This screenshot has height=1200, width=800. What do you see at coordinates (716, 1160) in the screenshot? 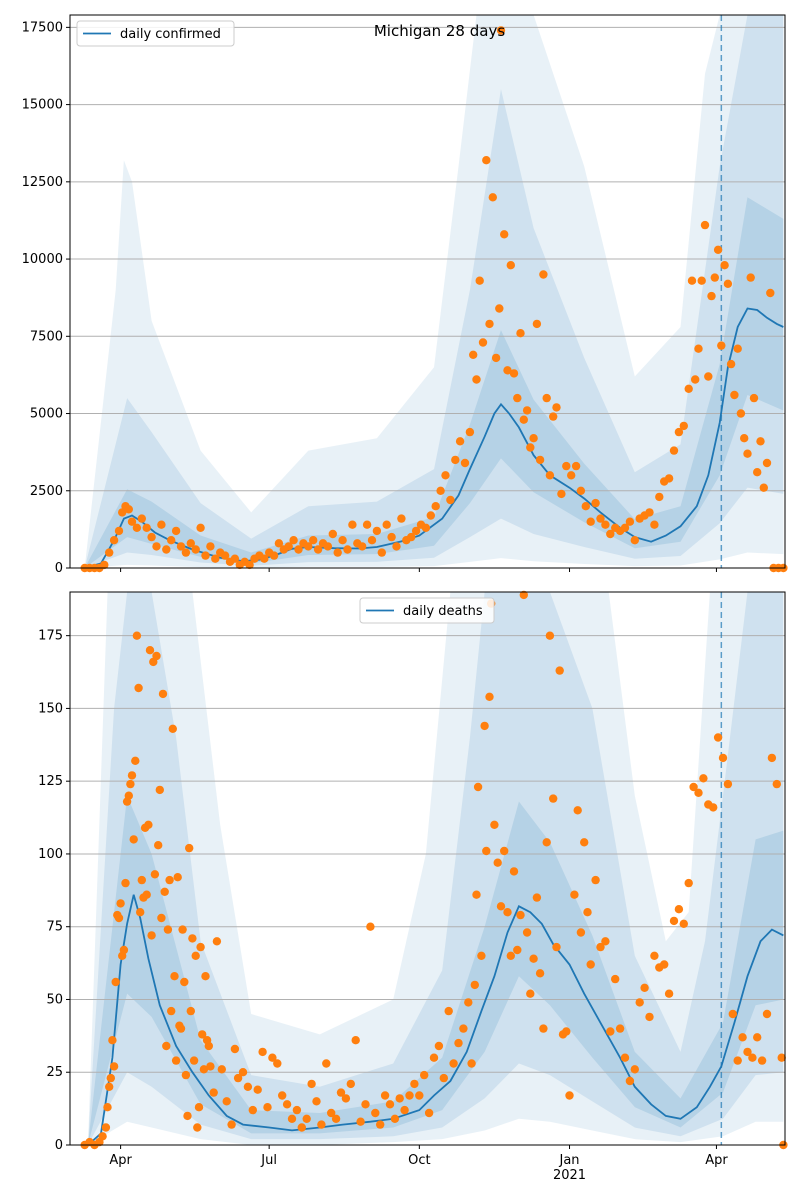
I see `x-tick-label: Apr` at bounding box center [716, 1160].